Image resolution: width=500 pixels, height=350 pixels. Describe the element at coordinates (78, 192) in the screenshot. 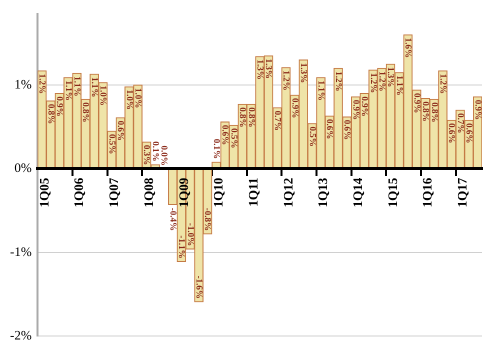

I see `x-tick-label: 1Q06` at that location.